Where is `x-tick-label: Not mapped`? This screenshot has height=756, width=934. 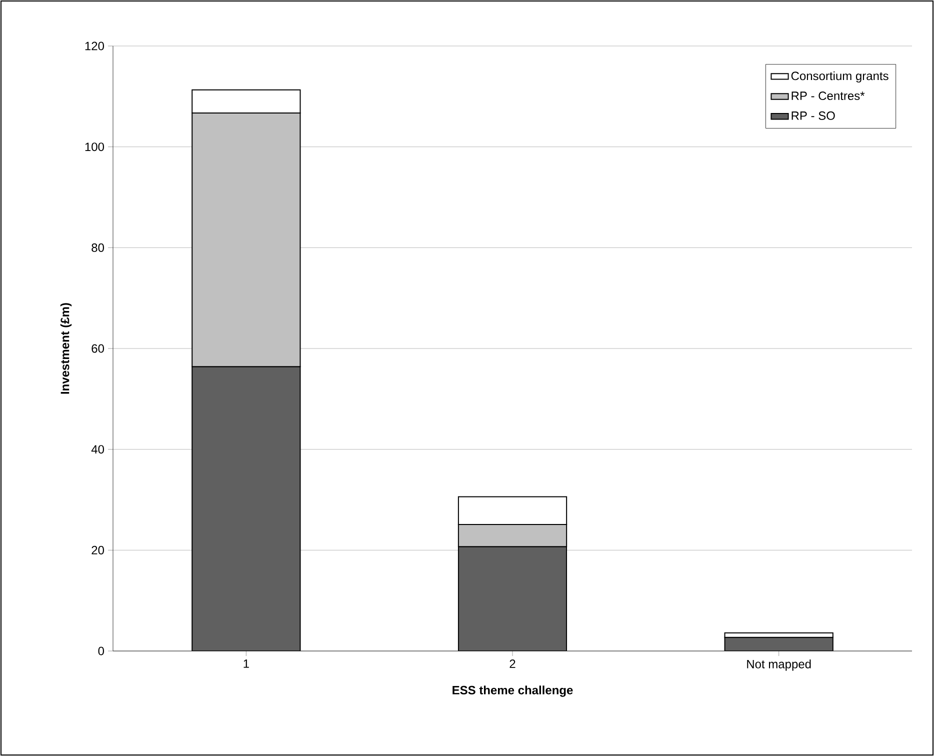
x-tick-label: Not mapped is located at coordinates (779, 665).